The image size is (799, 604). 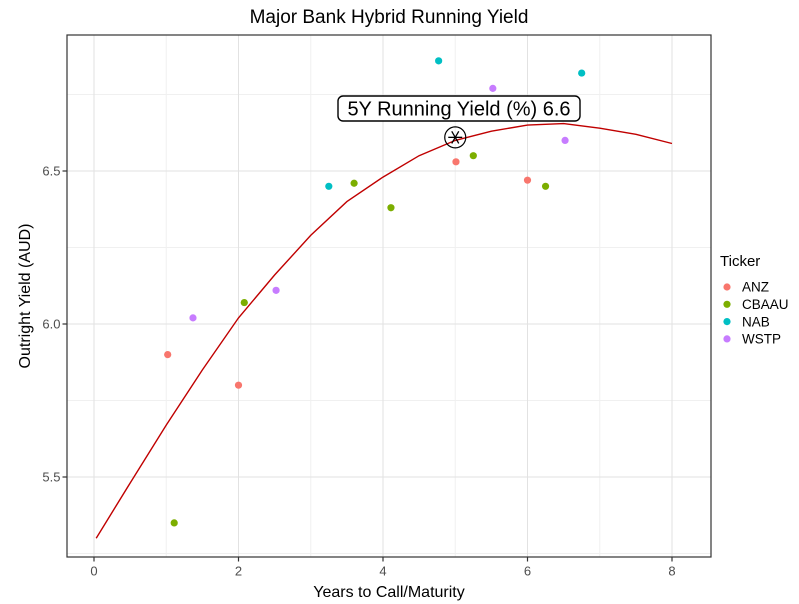 I want to click on x-axis-title: Years to Call/Maturity, so click(x=388, y=592).